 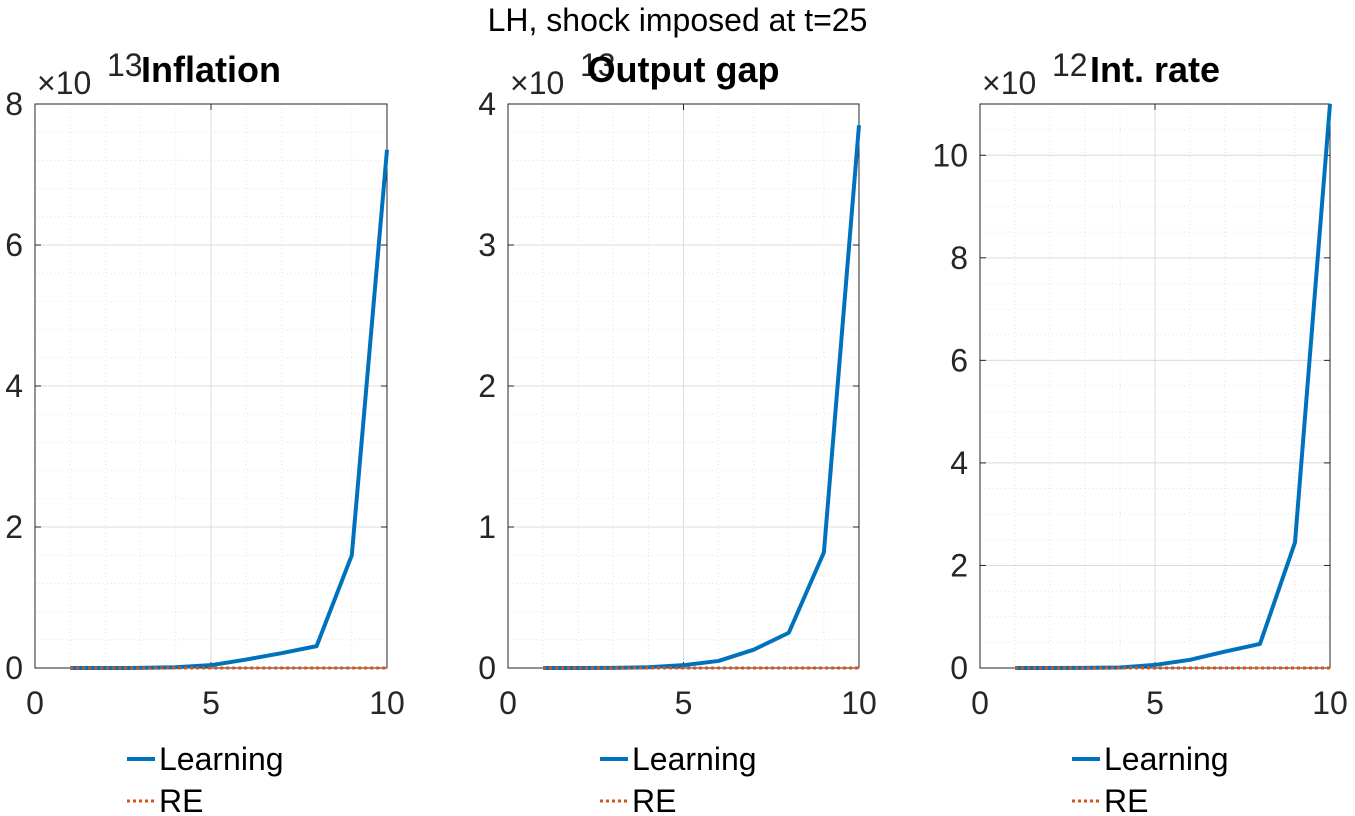 What do you see at coordinates (677, 20) in the screenshot?
I see `figure-title: LH, shock imposed at t=25` at bounding box center [677, 20].